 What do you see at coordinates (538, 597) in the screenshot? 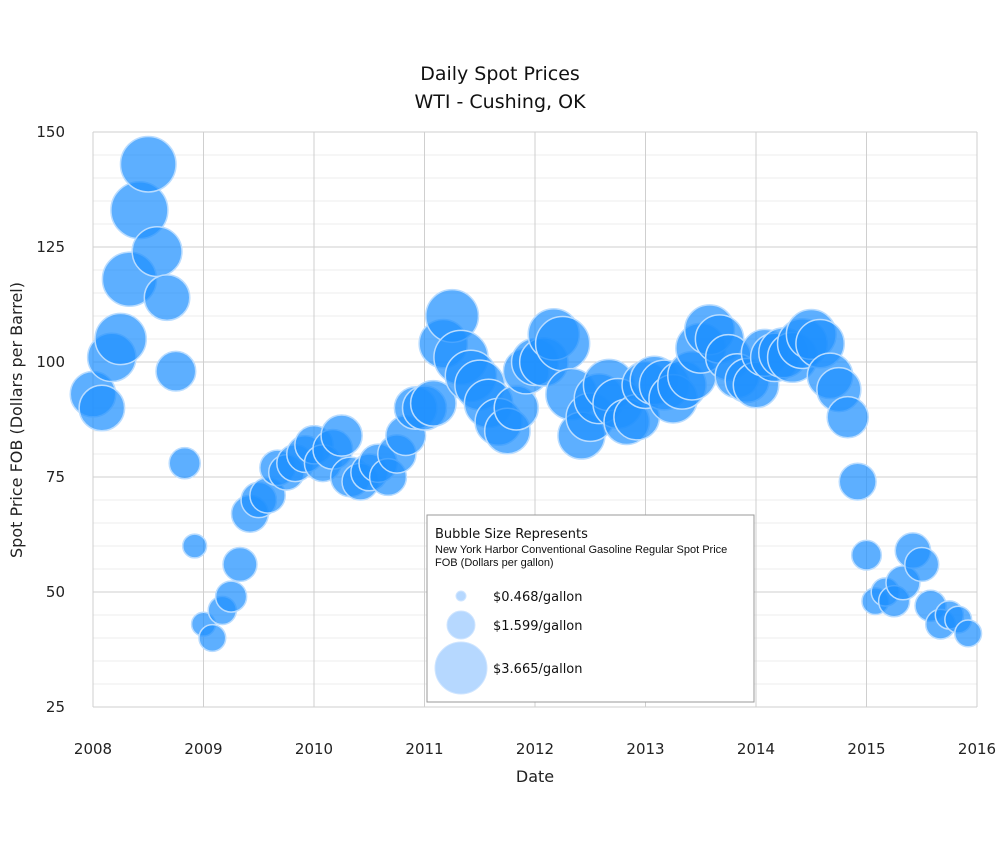
I see `legend-item-label: $0.468/gallon` at bounding box center [538, 597].